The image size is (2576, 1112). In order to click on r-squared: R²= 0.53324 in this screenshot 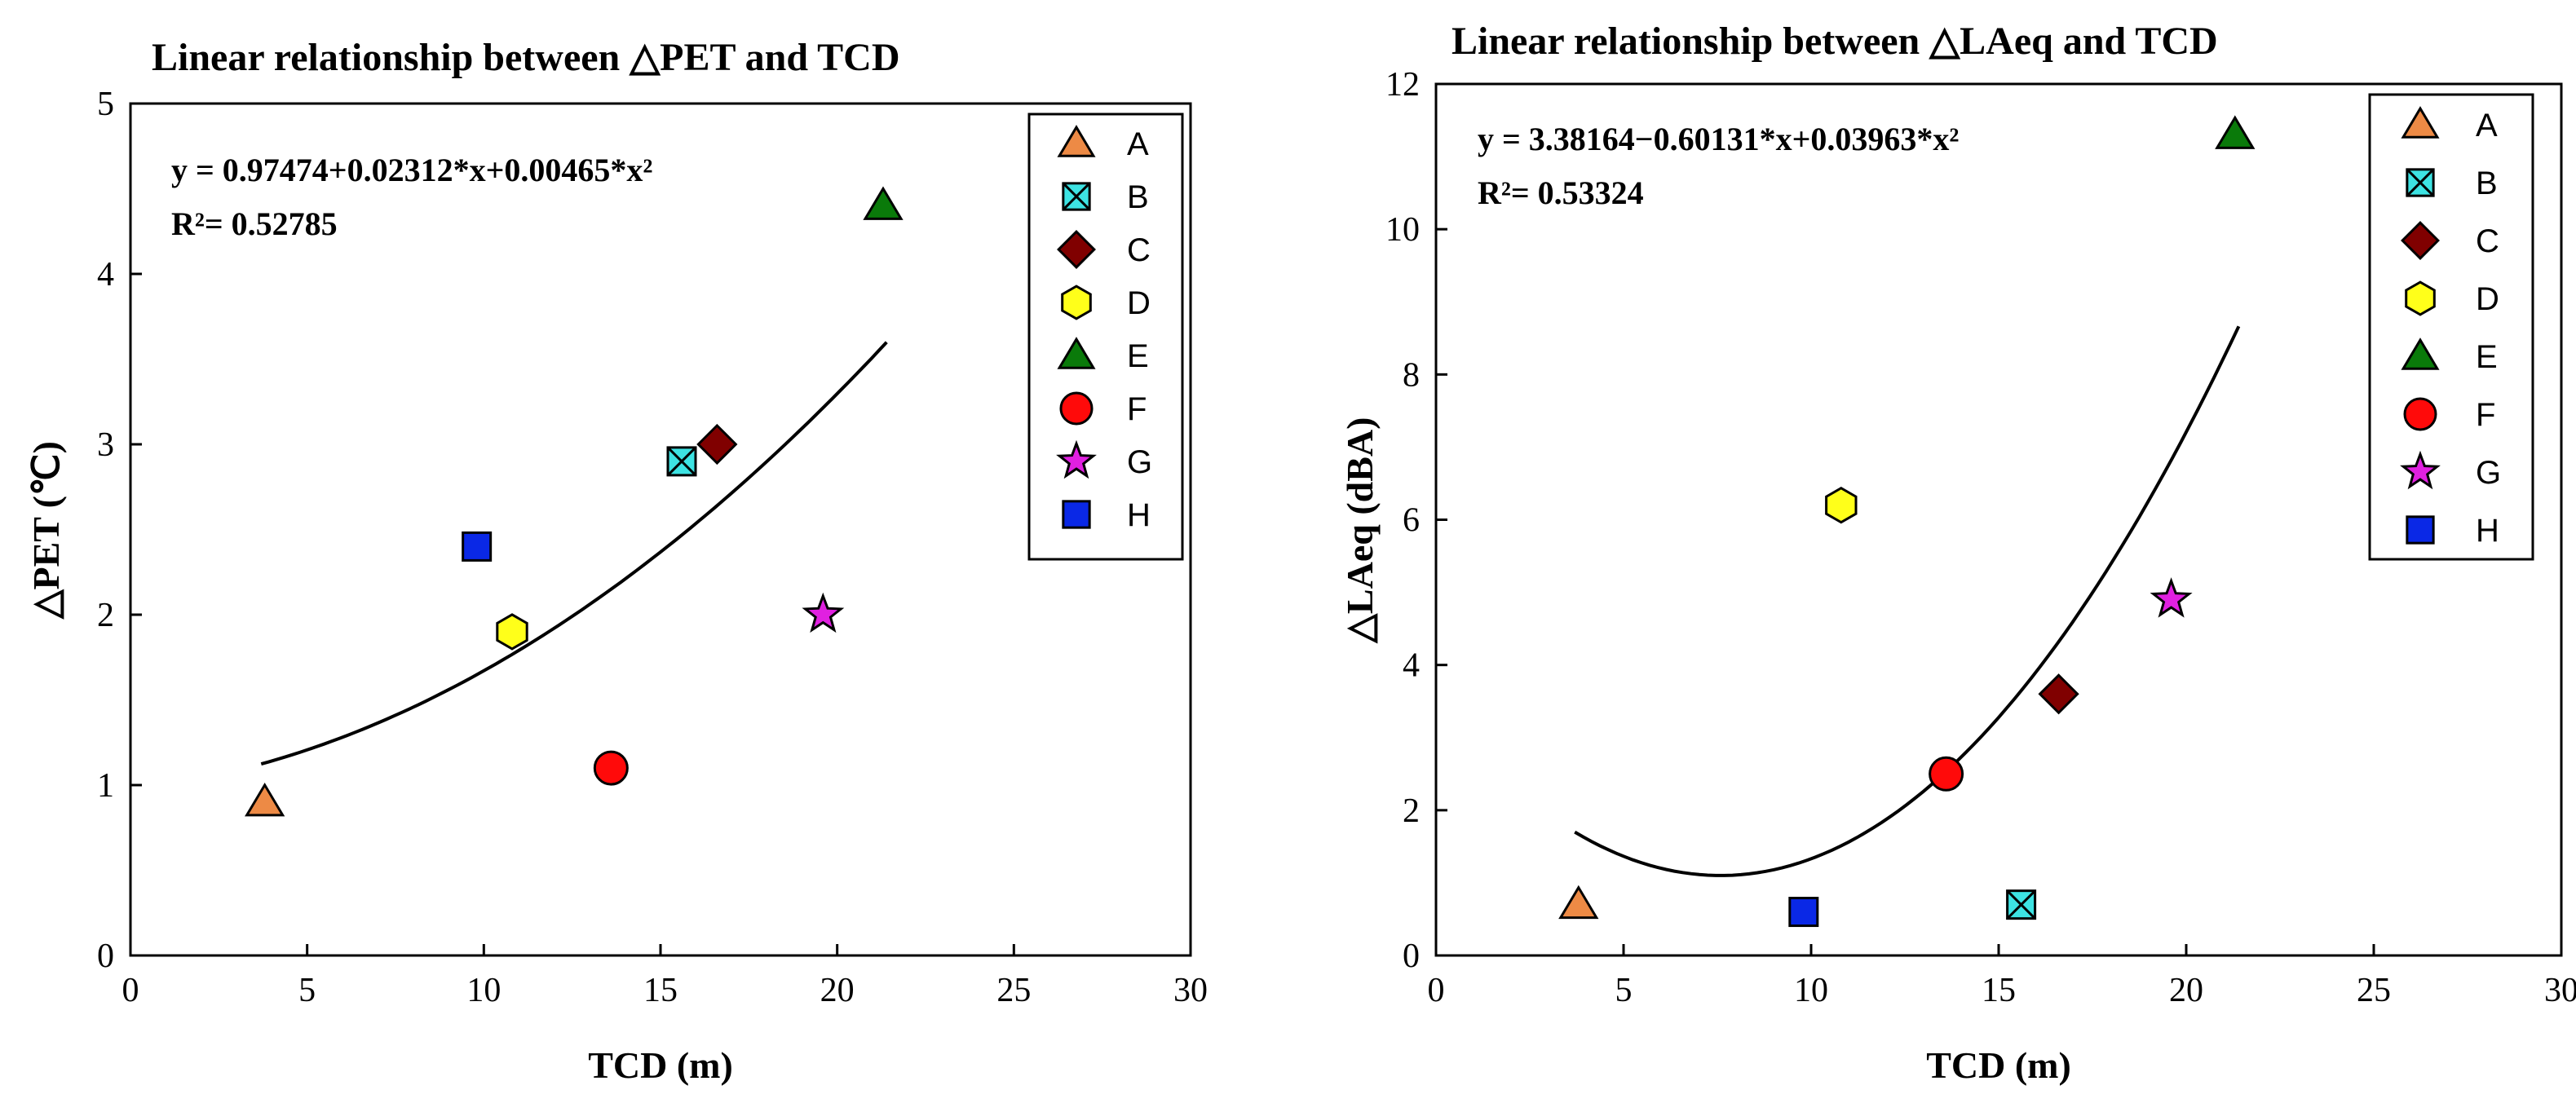, I will do `click(1561, 192)`.